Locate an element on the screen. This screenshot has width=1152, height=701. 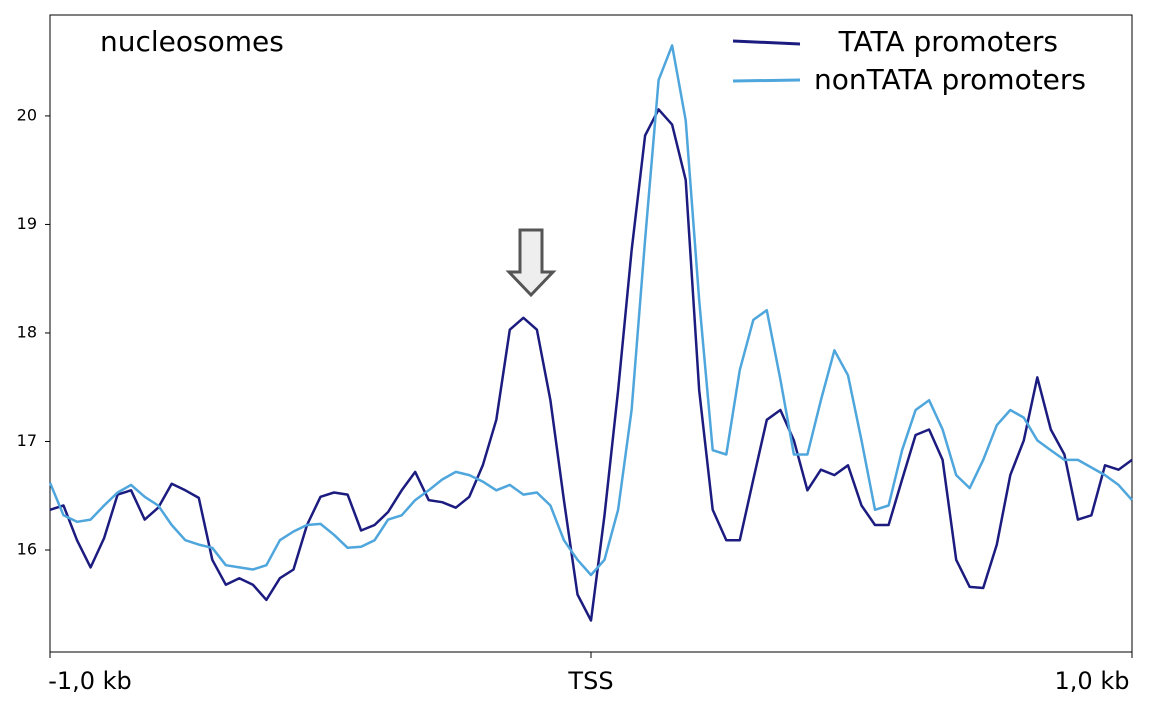
arrow is located at coordinates (531, 263).